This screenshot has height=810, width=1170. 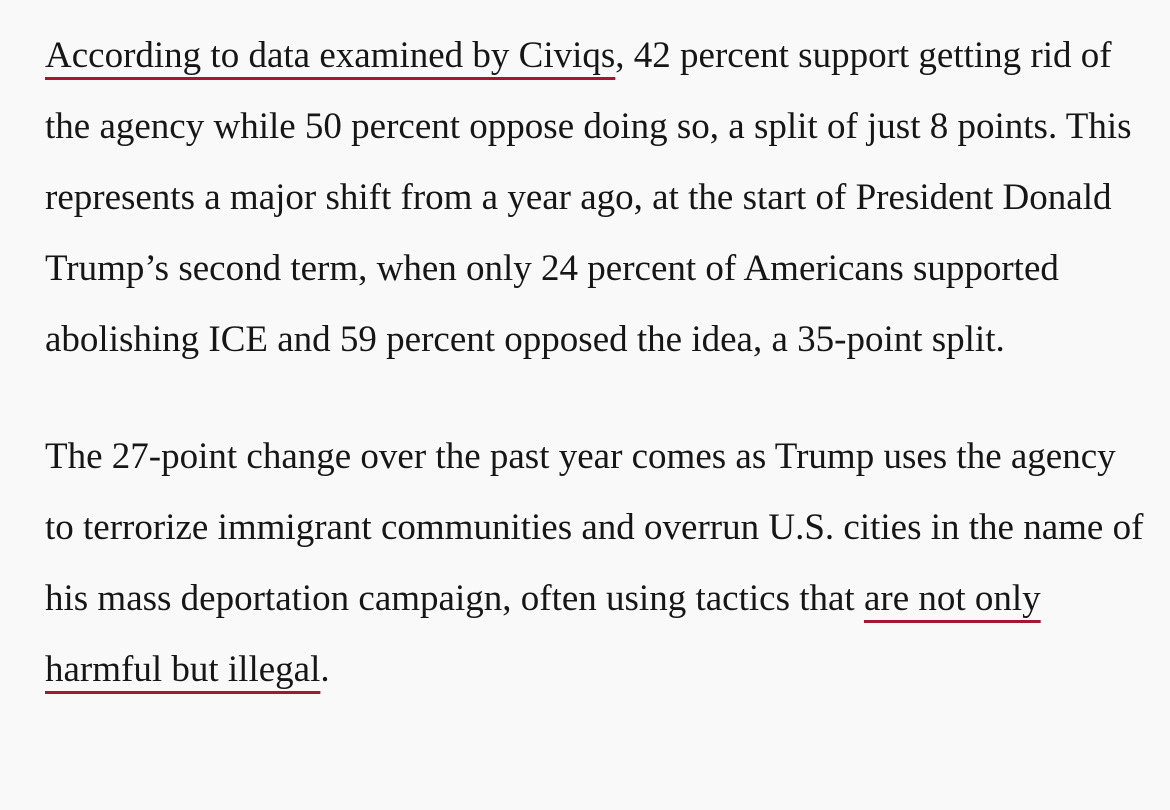 I want to click on inline-link: According to data examined by Civiqs, so click(x=330, y=55).